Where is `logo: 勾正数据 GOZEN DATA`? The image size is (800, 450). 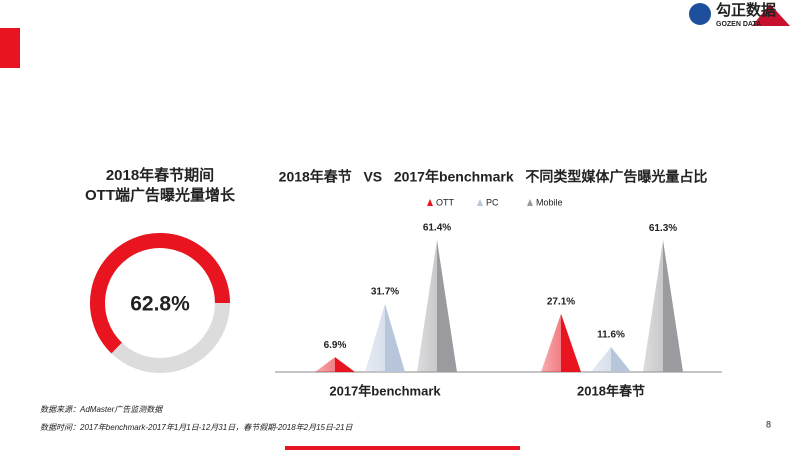
logo: 勾正数据 GOZEN DATA is located at coordinates (739, 14).